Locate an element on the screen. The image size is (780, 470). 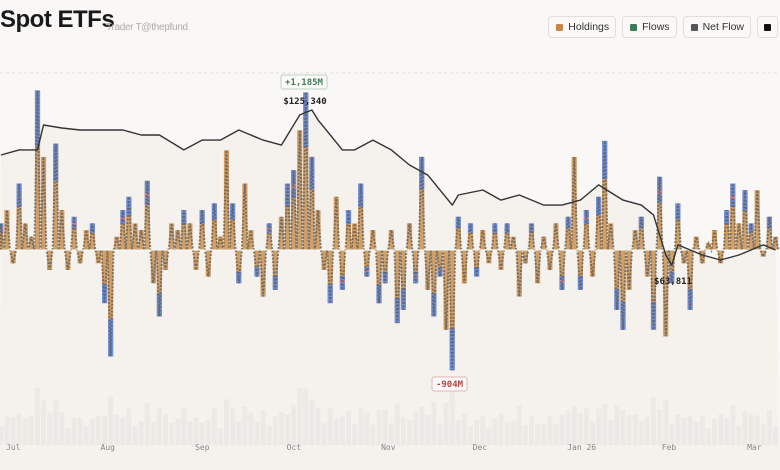
legend-price-toggle is located at coordinates (767, 27).